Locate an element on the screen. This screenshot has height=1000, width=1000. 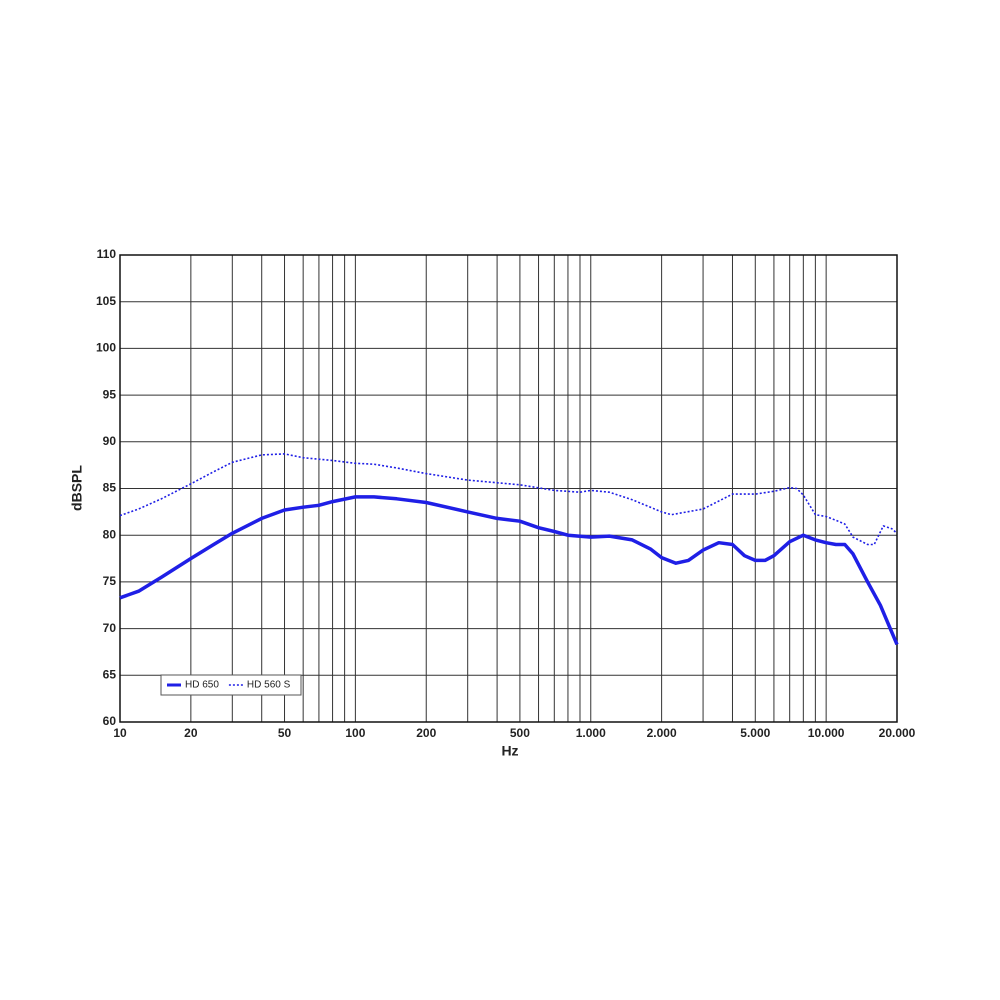
y-tick-label: 90 is located at coordinates (110, 441).